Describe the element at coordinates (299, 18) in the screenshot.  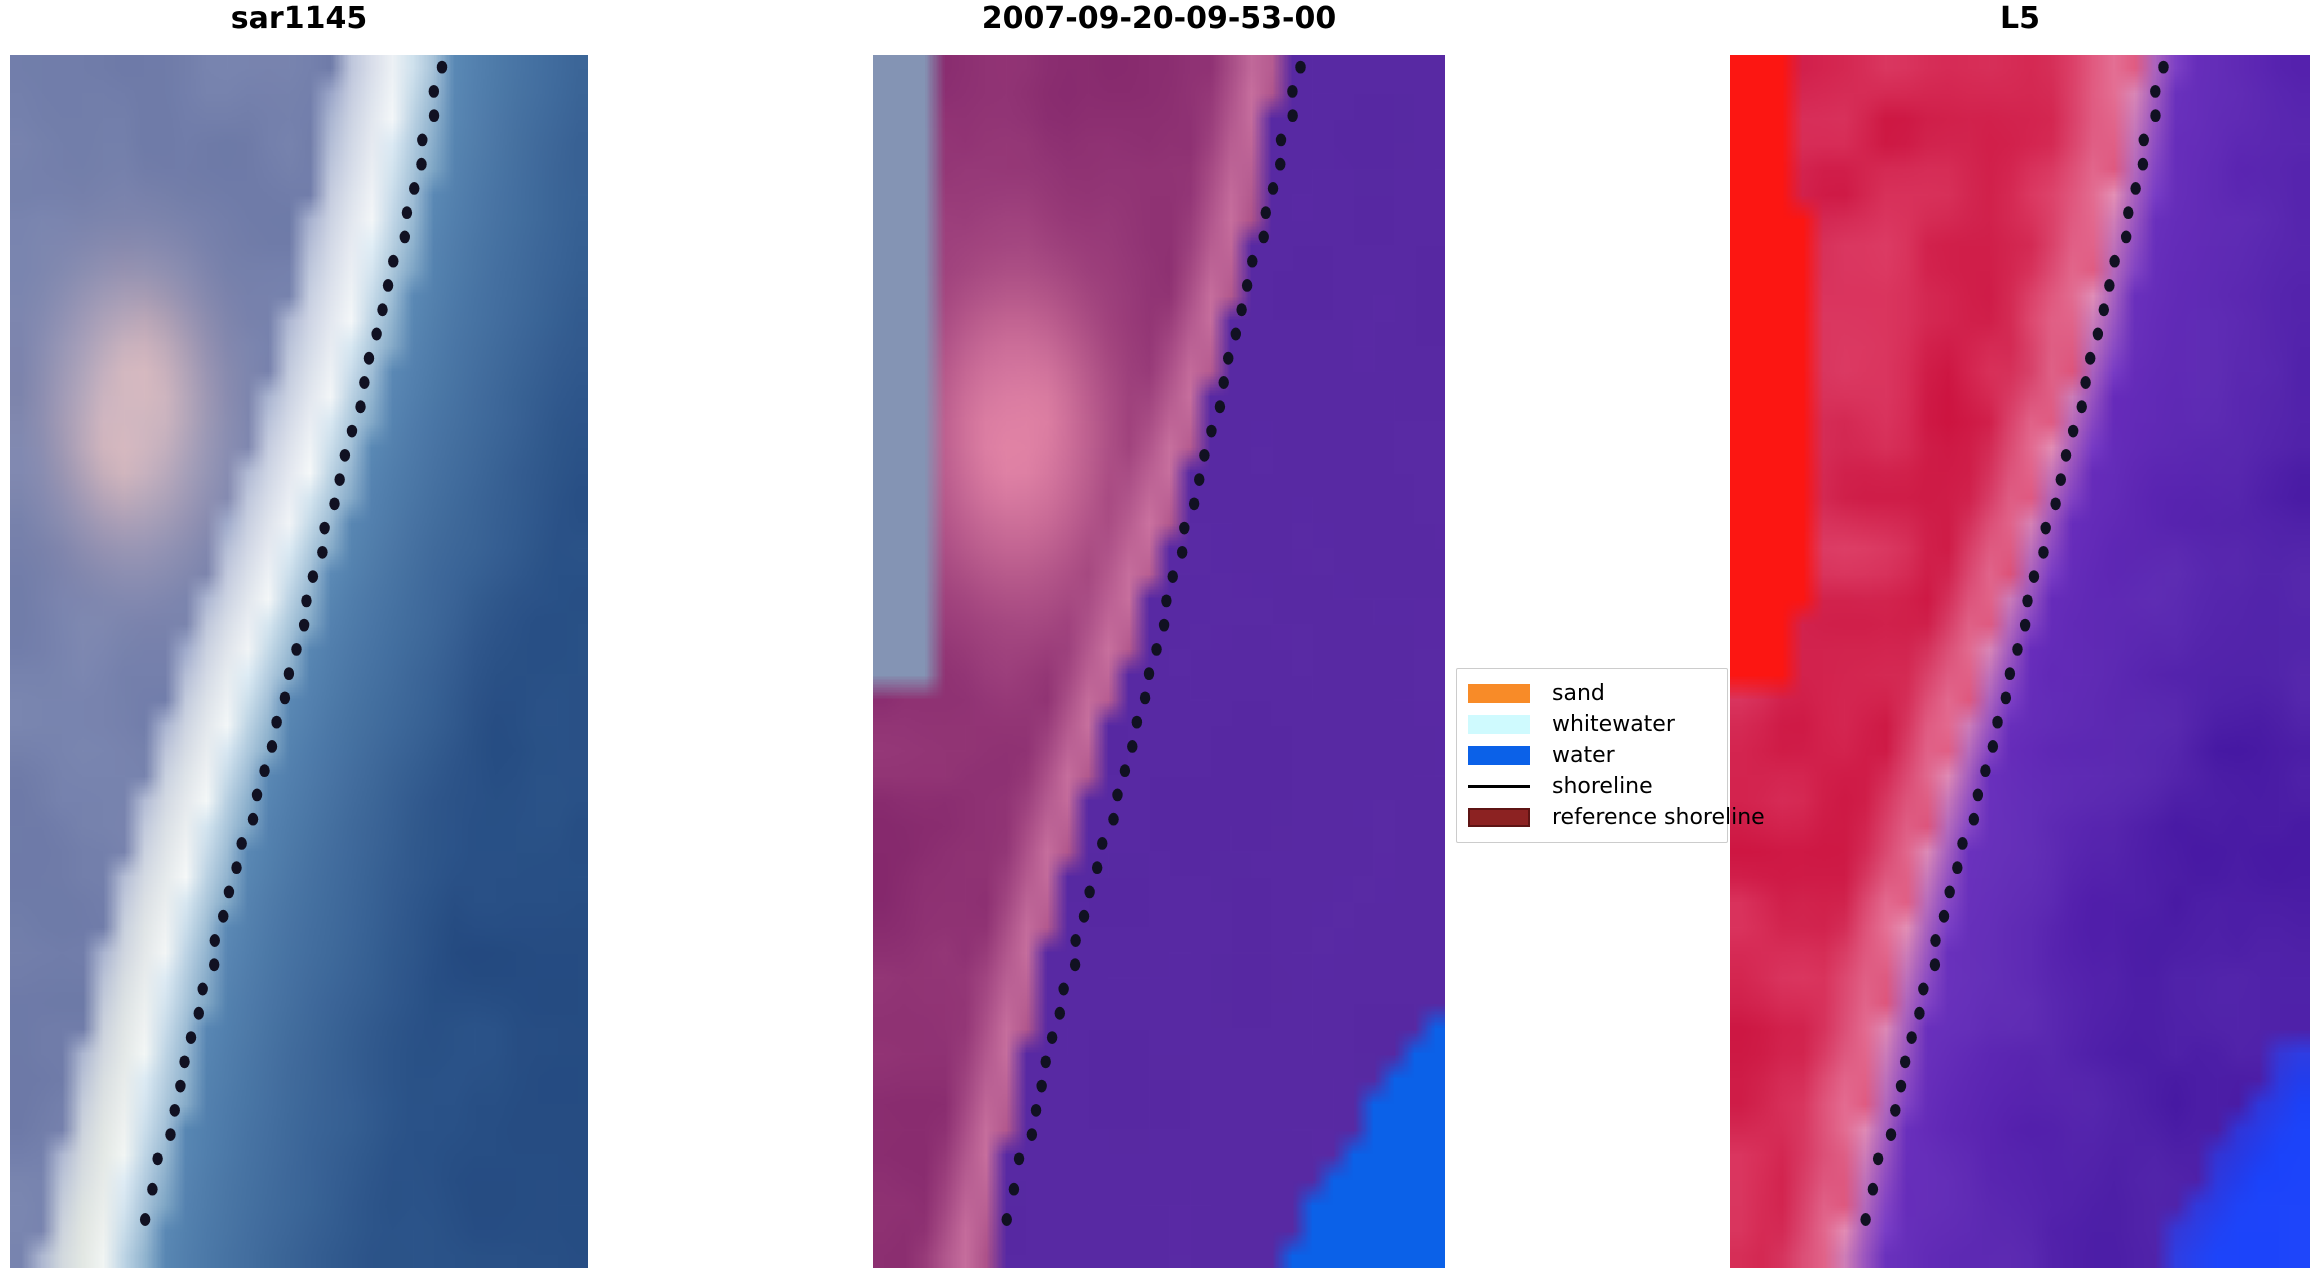
I see `panel-title-sar: sar1145` at that location.